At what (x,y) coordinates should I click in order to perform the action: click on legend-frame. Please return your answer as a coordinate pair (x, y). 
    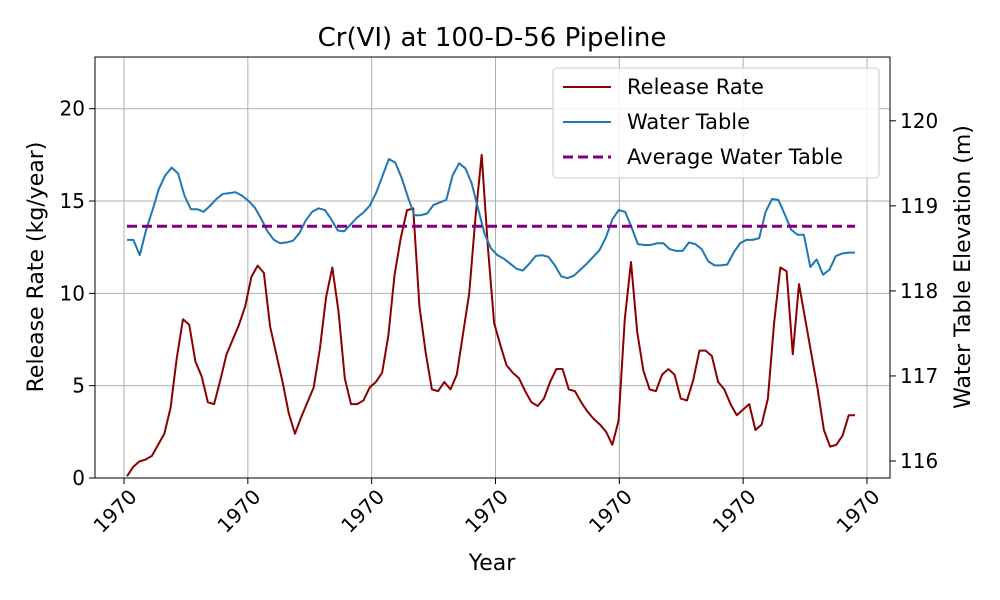
    Looking at the image, I should click on (716, 123).